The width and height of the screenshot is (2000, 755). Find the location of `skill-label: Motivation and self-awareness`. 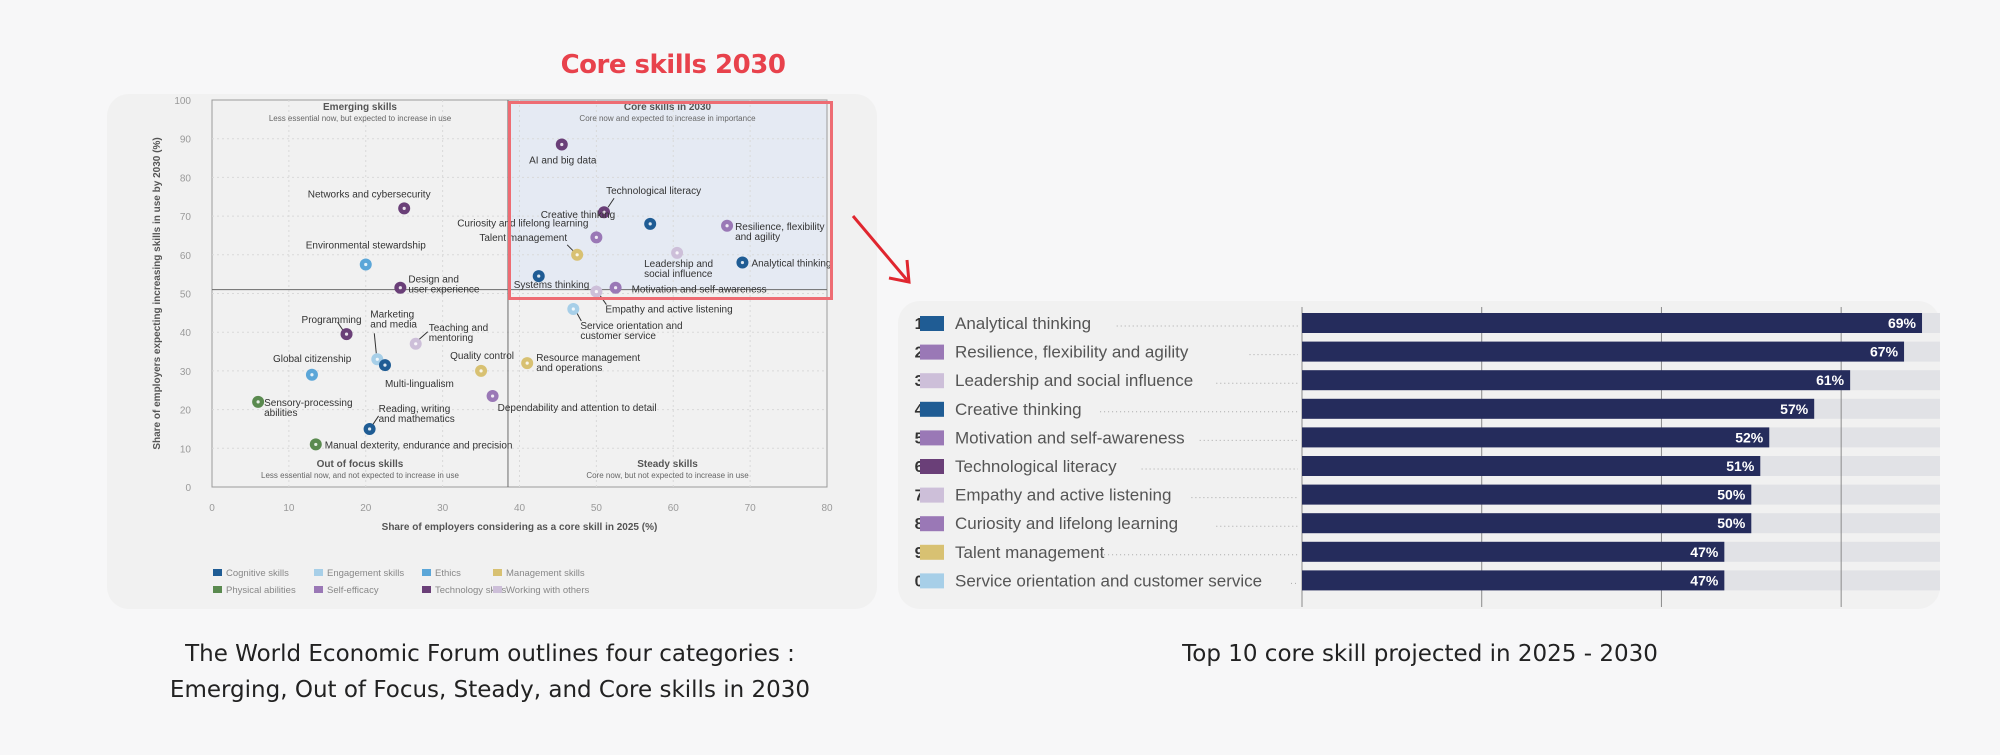

skill-label: Motivation and self-awareness is located at coordinates (1070, 437).